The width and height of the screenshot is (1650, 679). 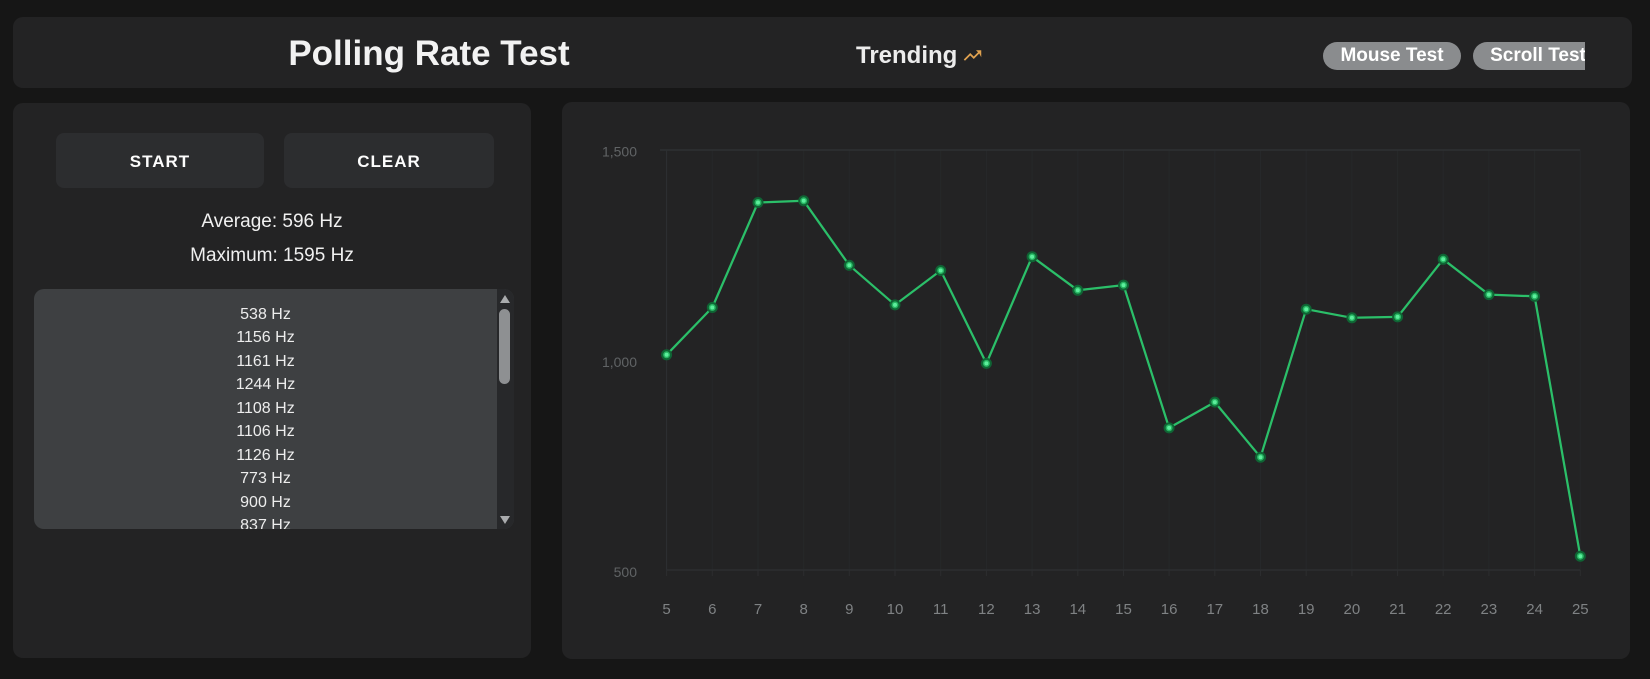 What do you see at coordinates (1534, 609) in the screenshot?
I see `svg-text: 24` at bounding box center [1534, 609].